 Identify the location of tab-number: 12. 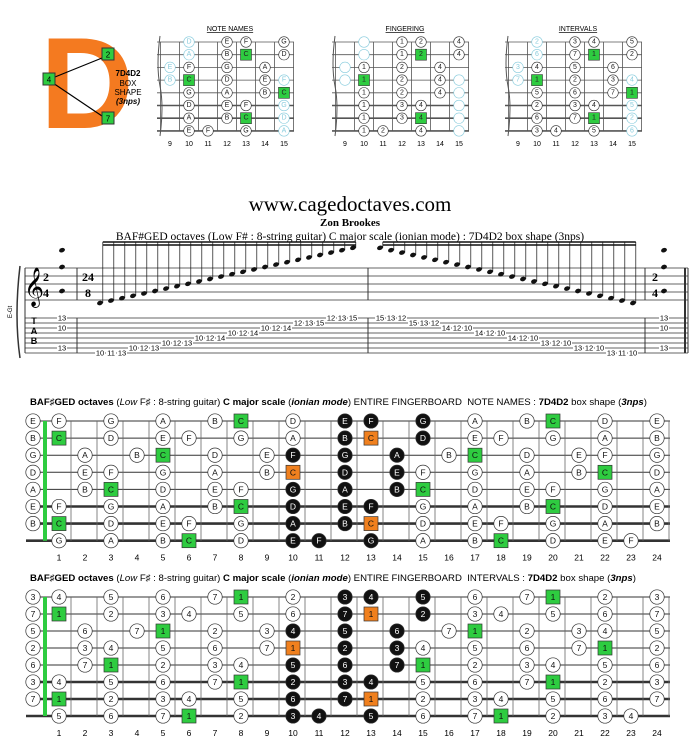
(243, 333).